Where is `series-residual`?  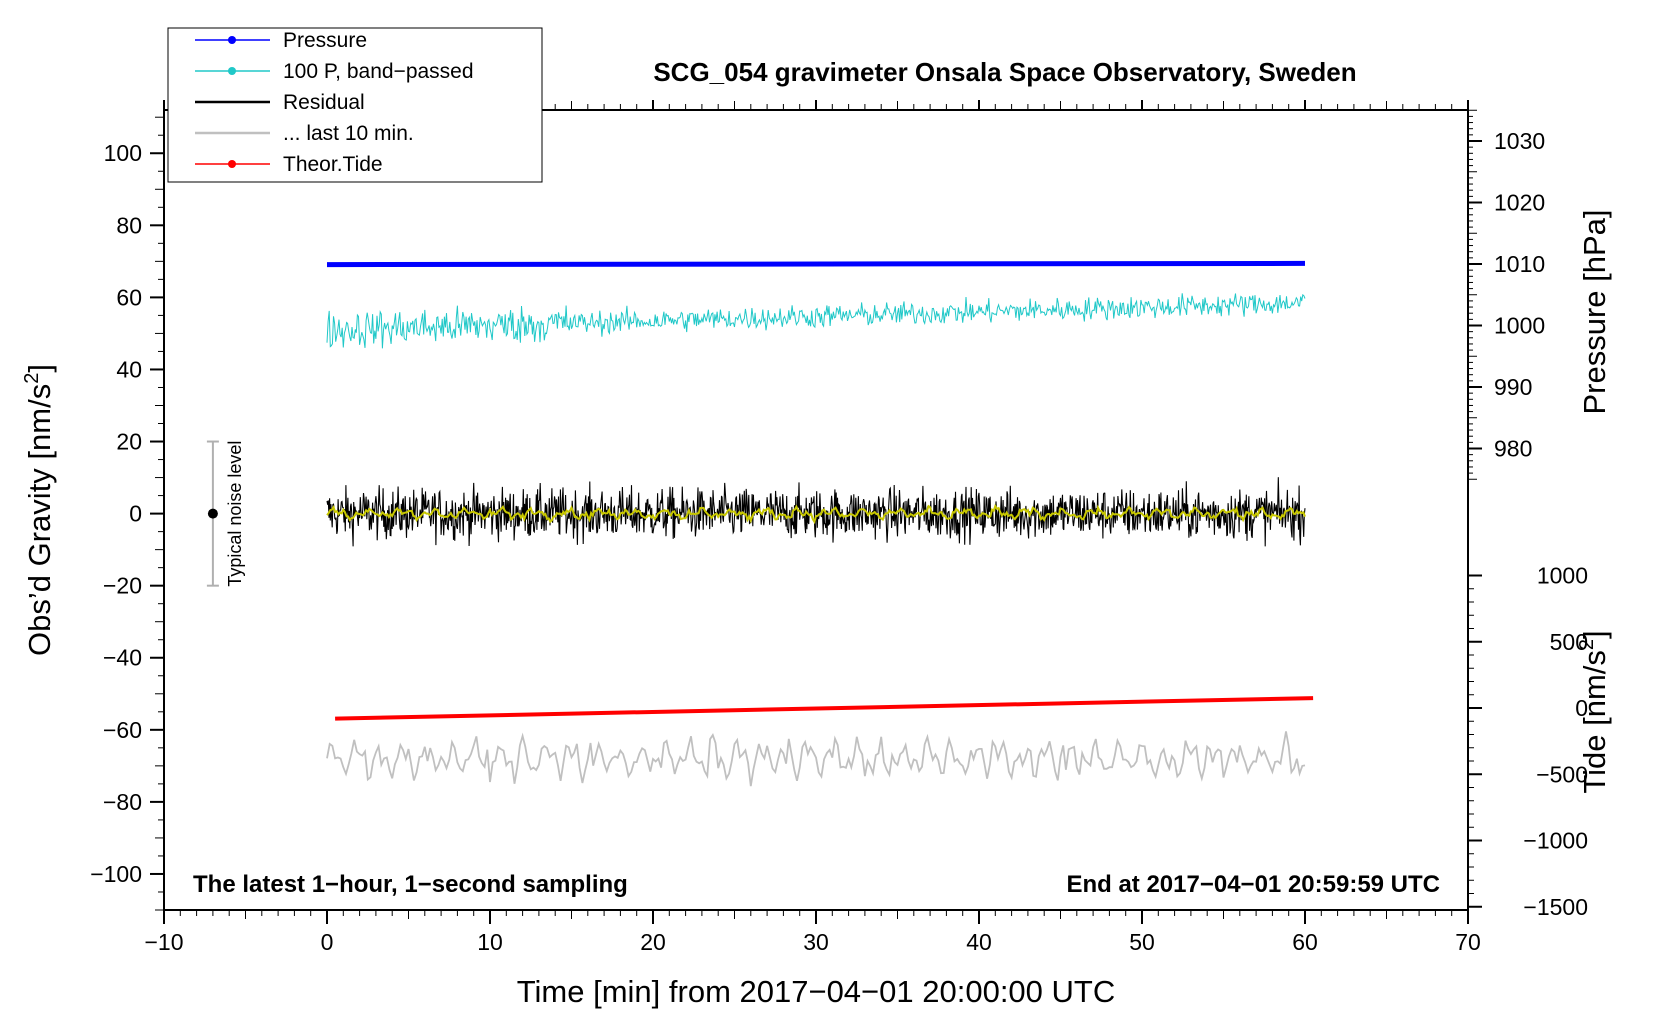 series-residual is located at coordinates (816, 512).